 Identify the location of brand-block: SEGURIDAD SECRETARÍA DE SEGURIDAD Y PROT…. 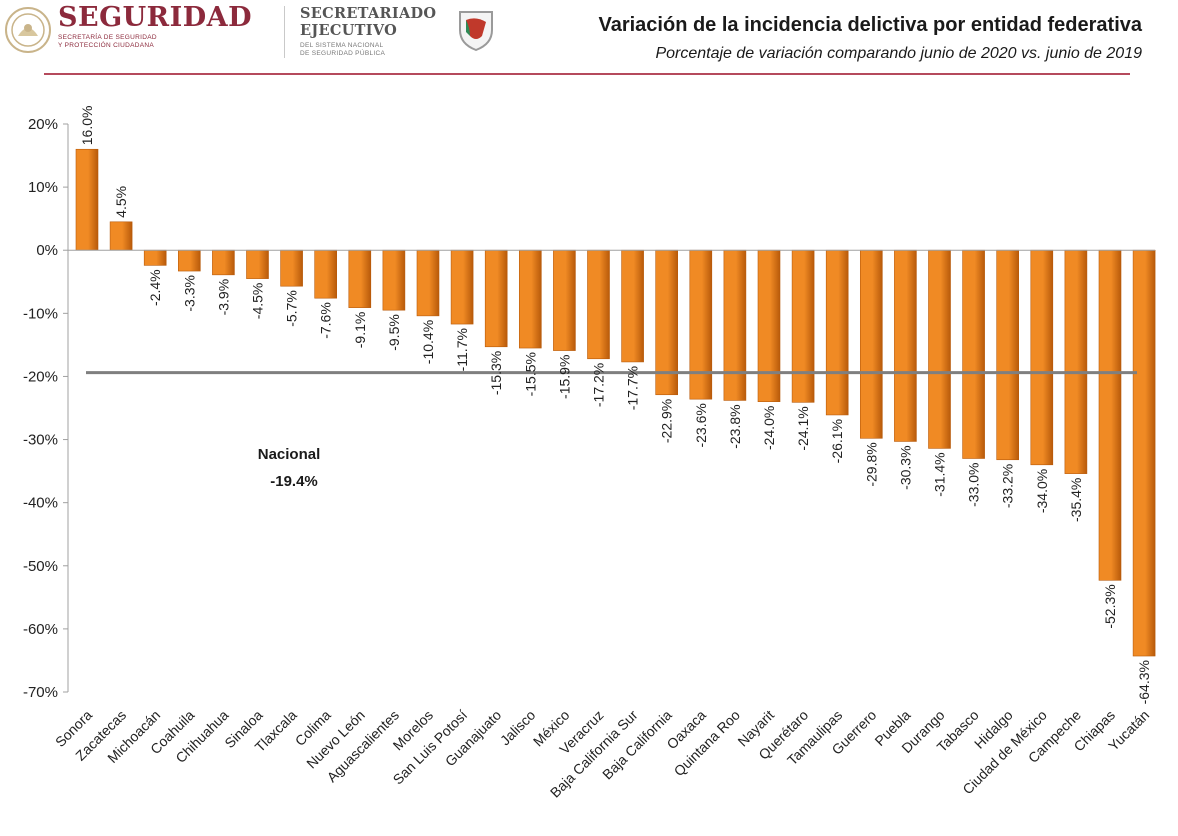
(155, 26).